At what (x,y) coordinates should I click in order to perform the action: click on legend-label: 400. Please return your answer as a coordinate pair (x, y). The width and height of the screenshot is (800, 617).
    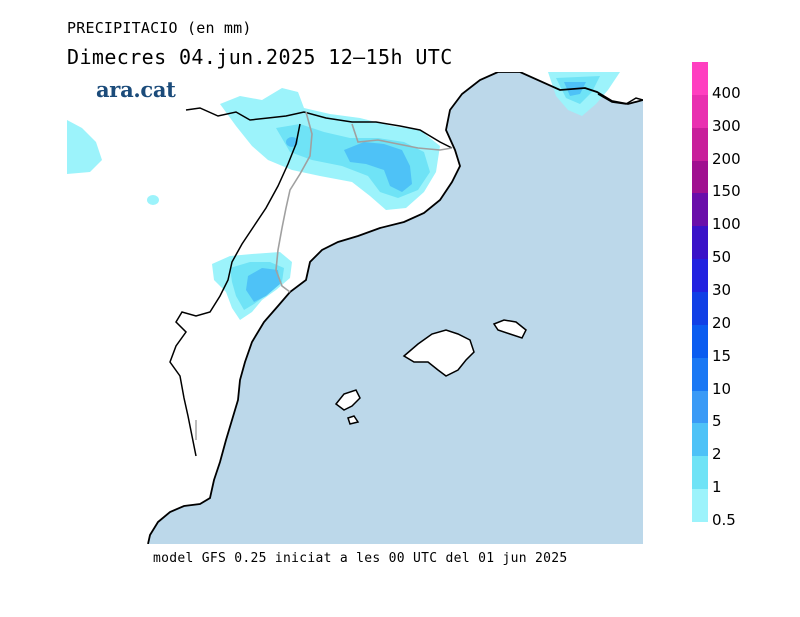
    Looking at the image, I should click on (726, 92).